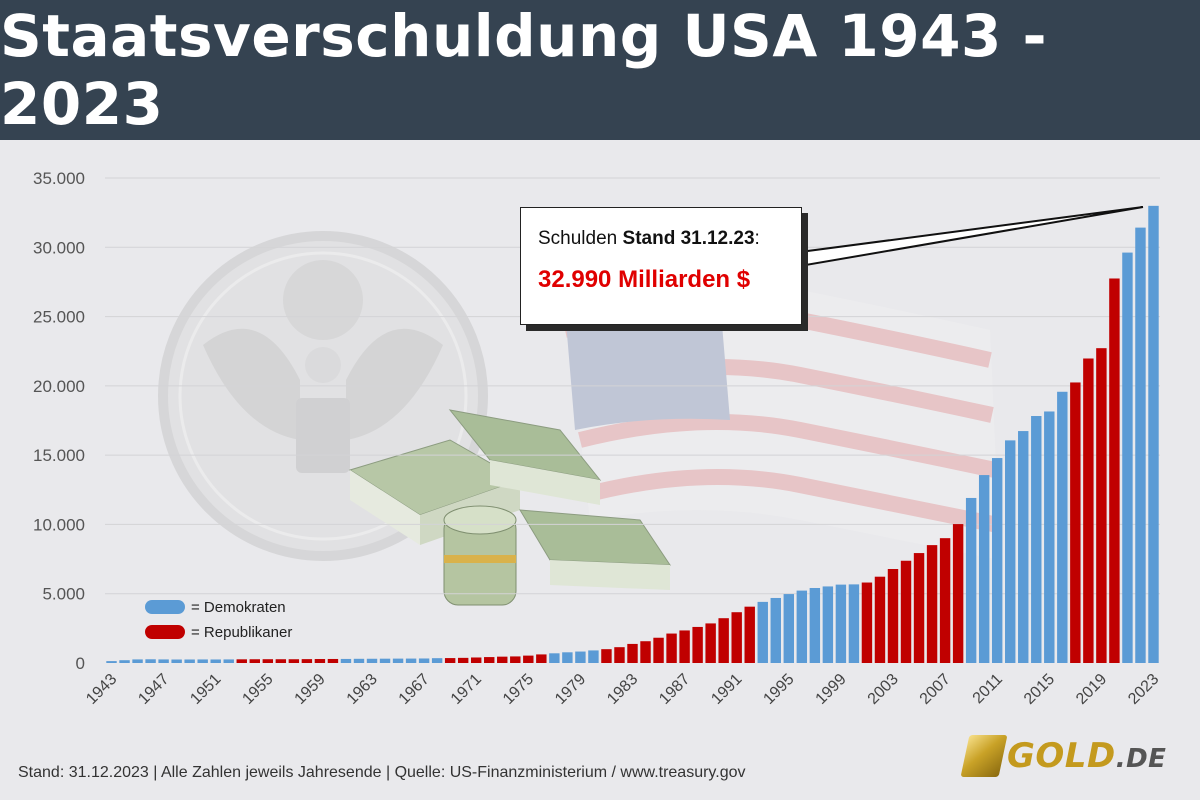 This screenshot has height=800, width=1200. Describe the element at coordinates (831, 689) in the screenshot. I see `x-tick-label: 1999` at that location.